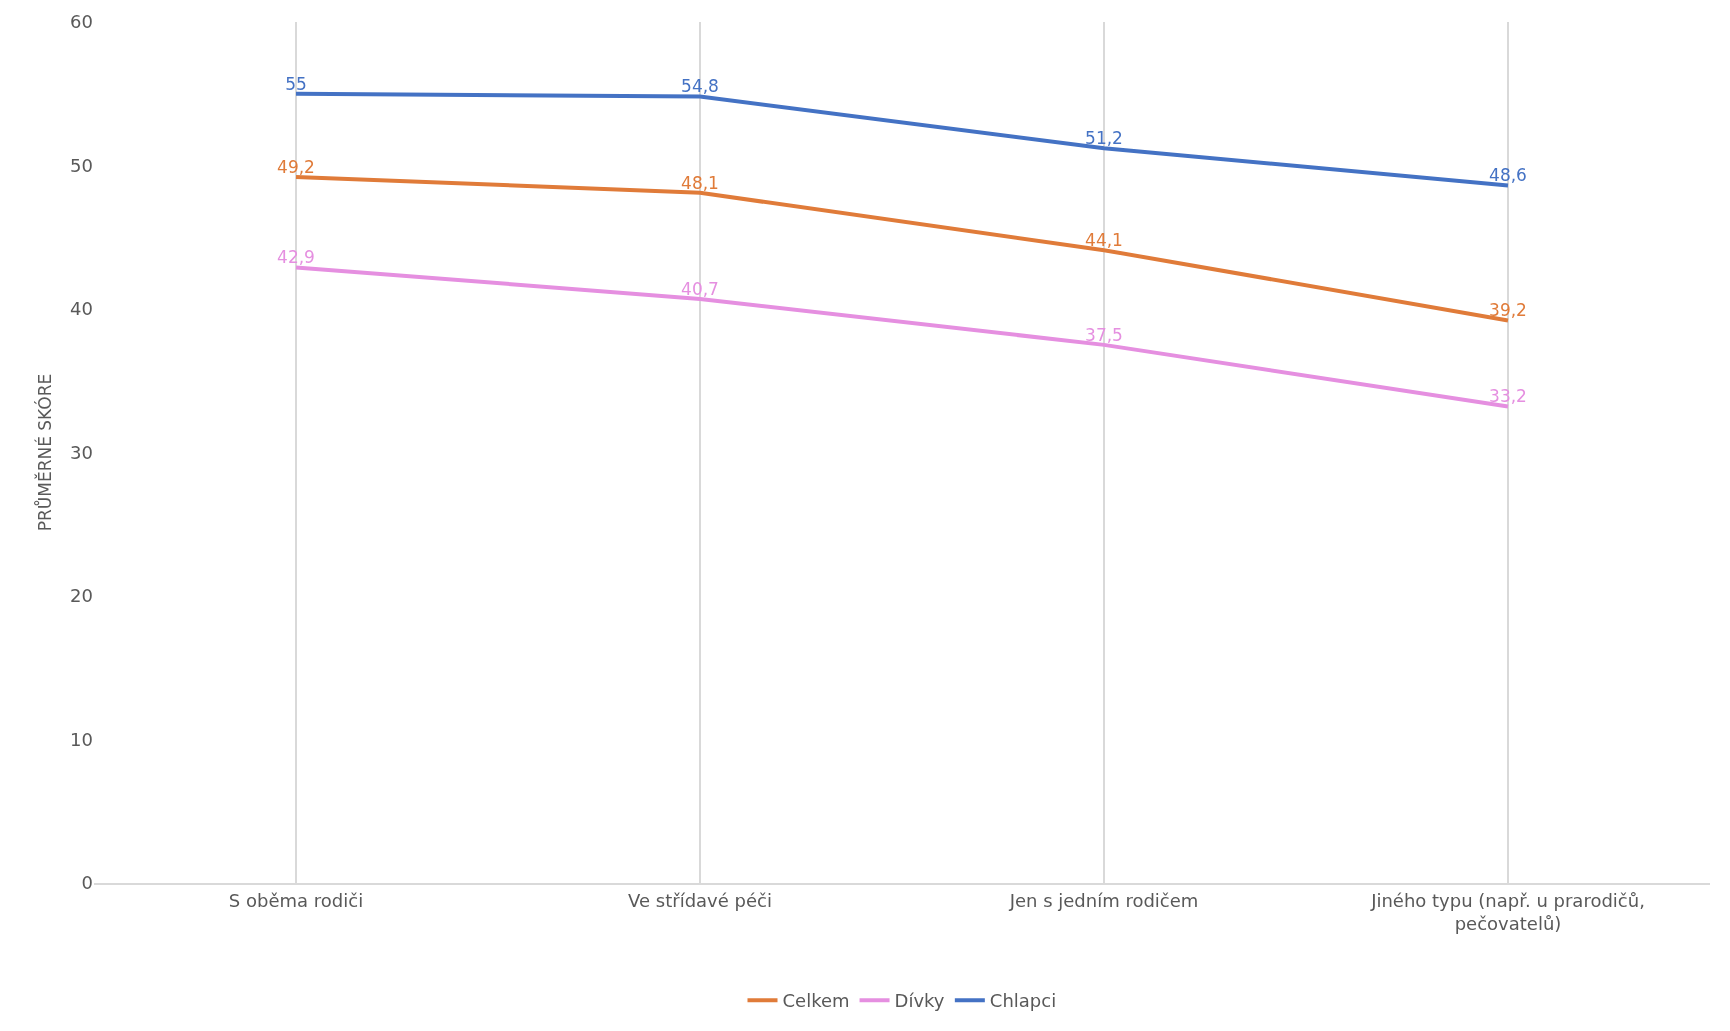 Image resolution: width=1730 pixels, height=1031 pixels. I want to click on legend-label: Chlapci, so click(1023, 1001).